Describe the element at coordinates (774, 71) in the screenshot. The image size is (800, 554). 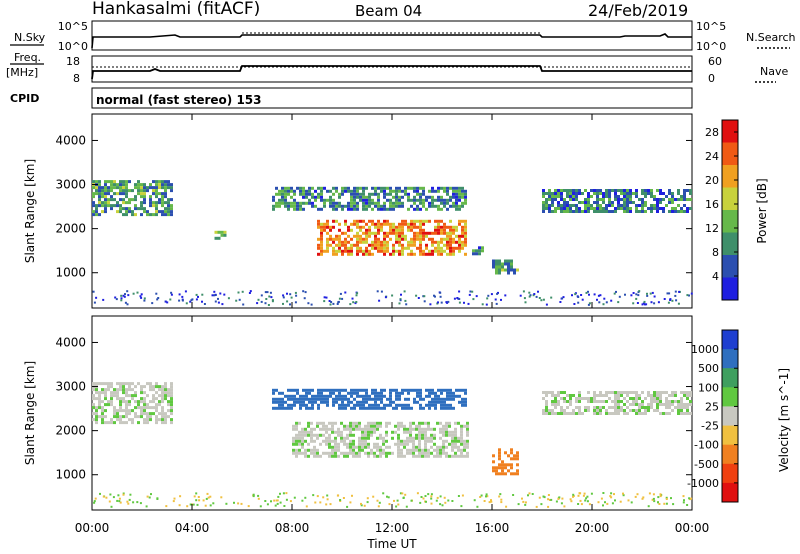
I see `nave-label: Nave` at that location.